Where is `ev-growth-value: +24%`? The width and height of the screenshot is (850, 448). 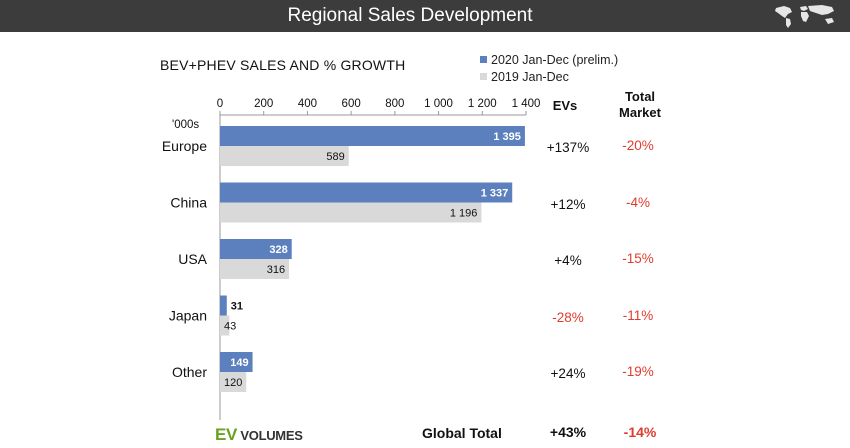 ev-growth-value: +24% is located at coordinates (568, 373).